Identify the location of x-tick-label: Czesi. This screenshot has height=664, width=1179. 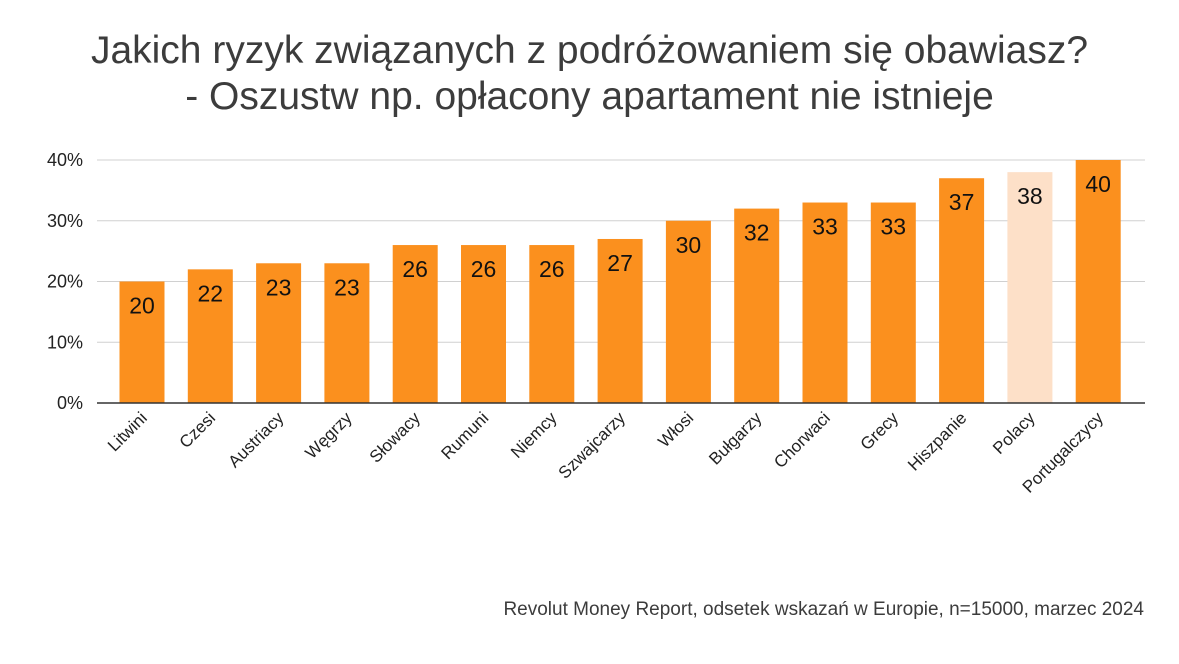
(197, 429).